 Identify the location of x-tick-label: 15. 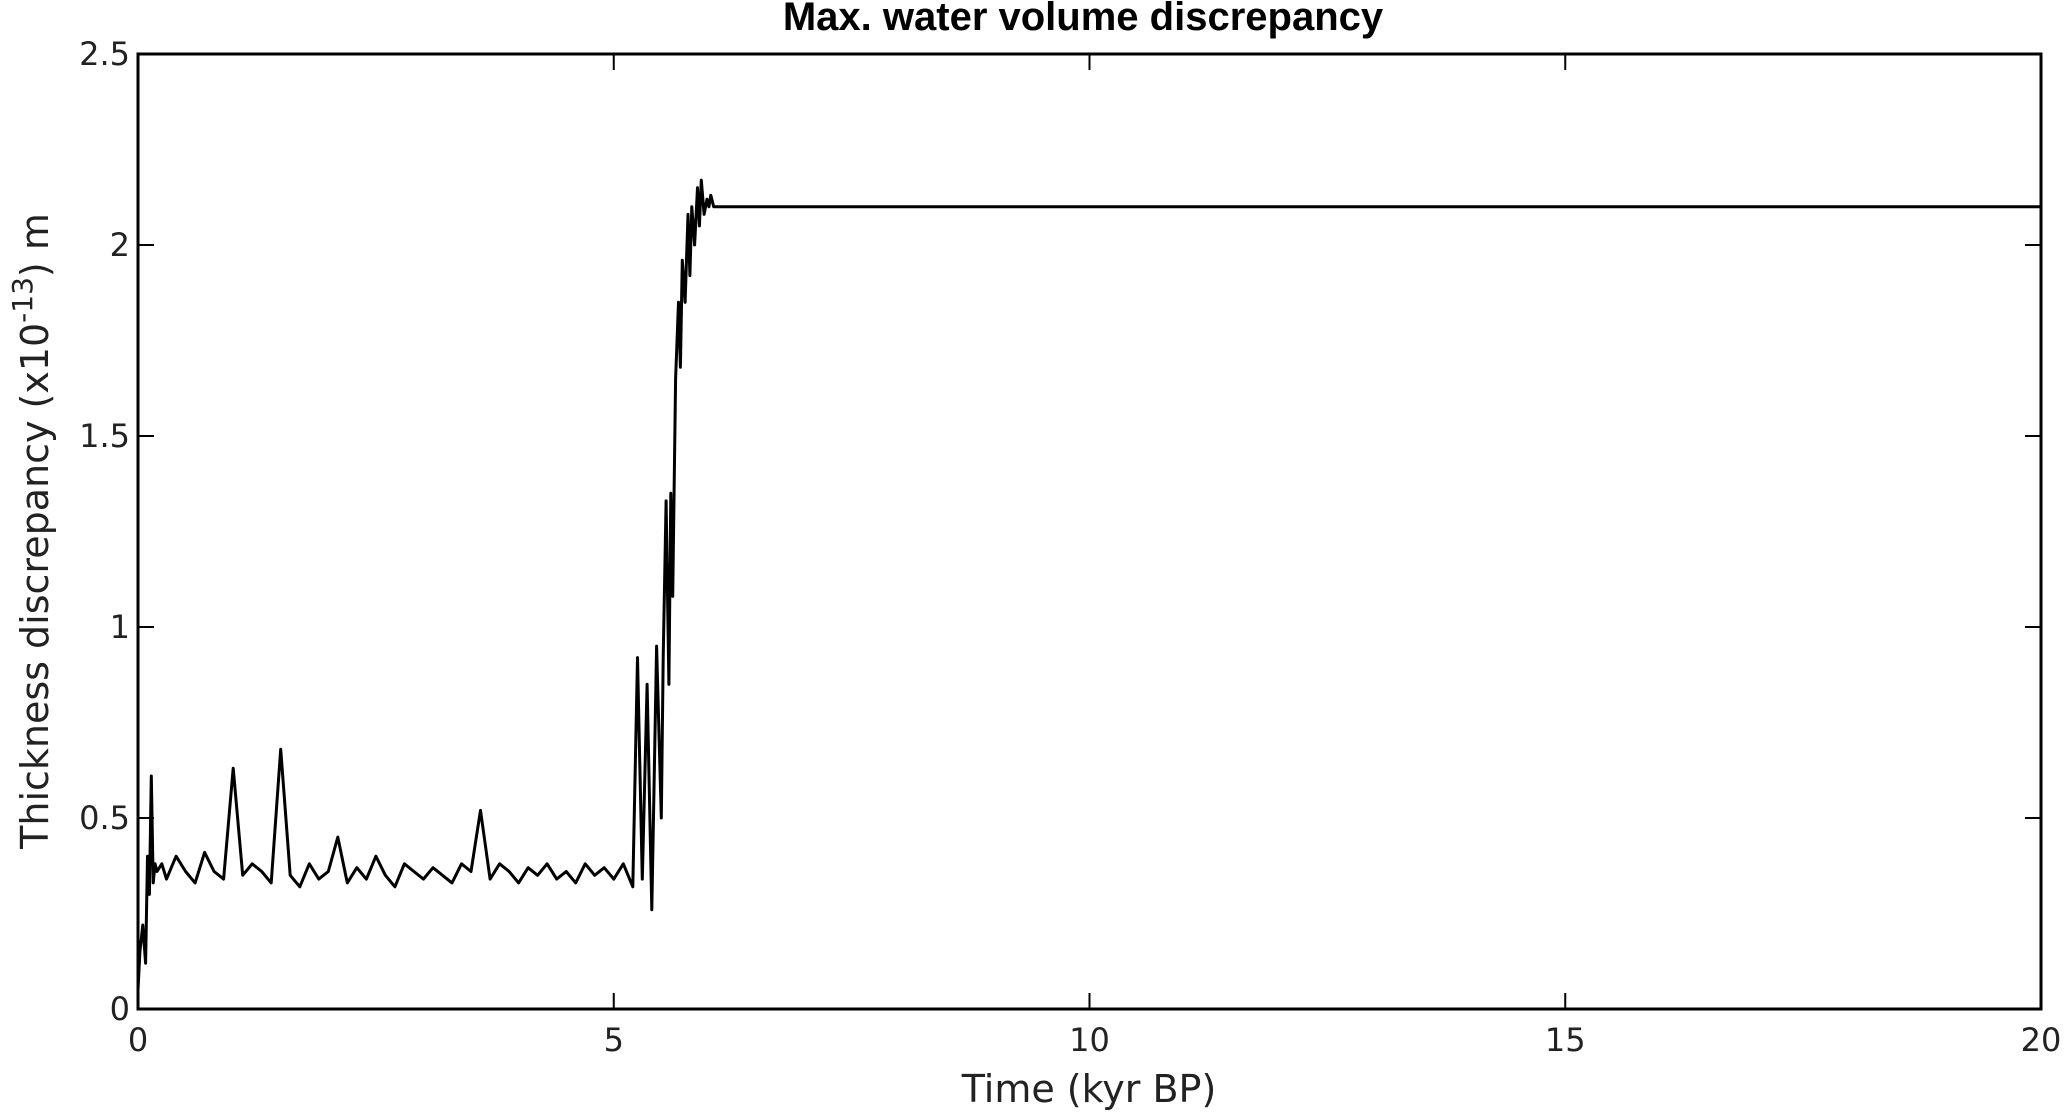
(1565, 1040).